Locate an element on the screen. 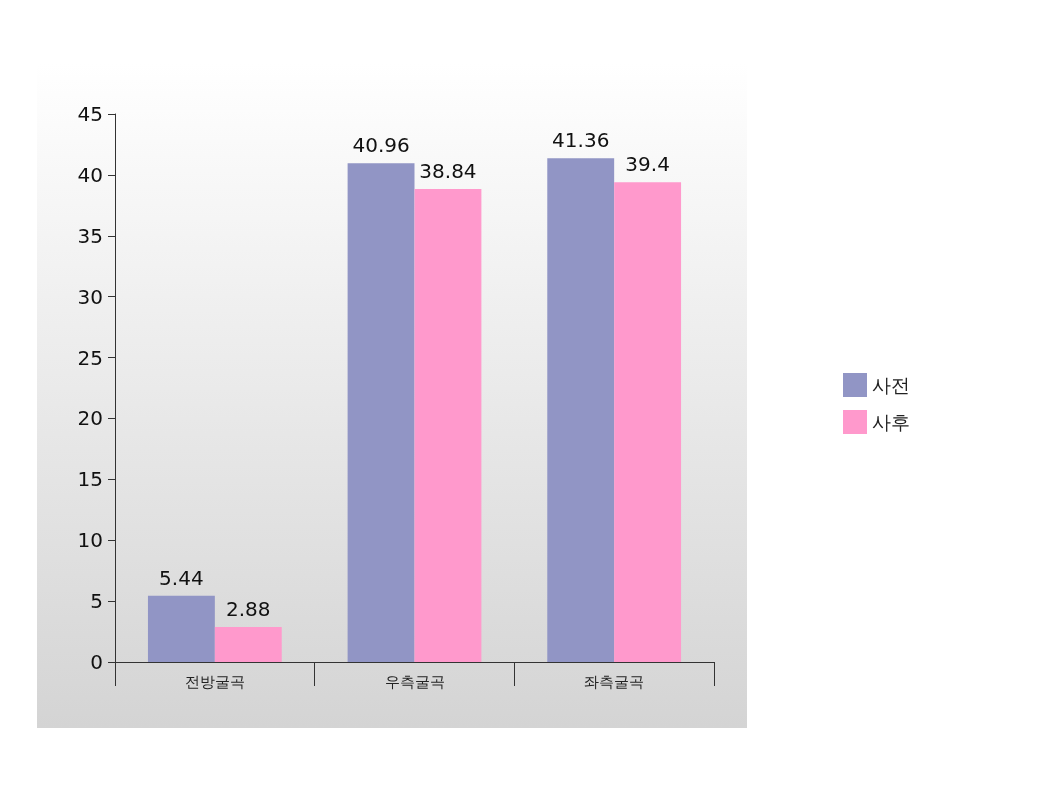 This screenshot has height=795, width=1056. legend-label: 사후 is located at coordinates (891, 422).